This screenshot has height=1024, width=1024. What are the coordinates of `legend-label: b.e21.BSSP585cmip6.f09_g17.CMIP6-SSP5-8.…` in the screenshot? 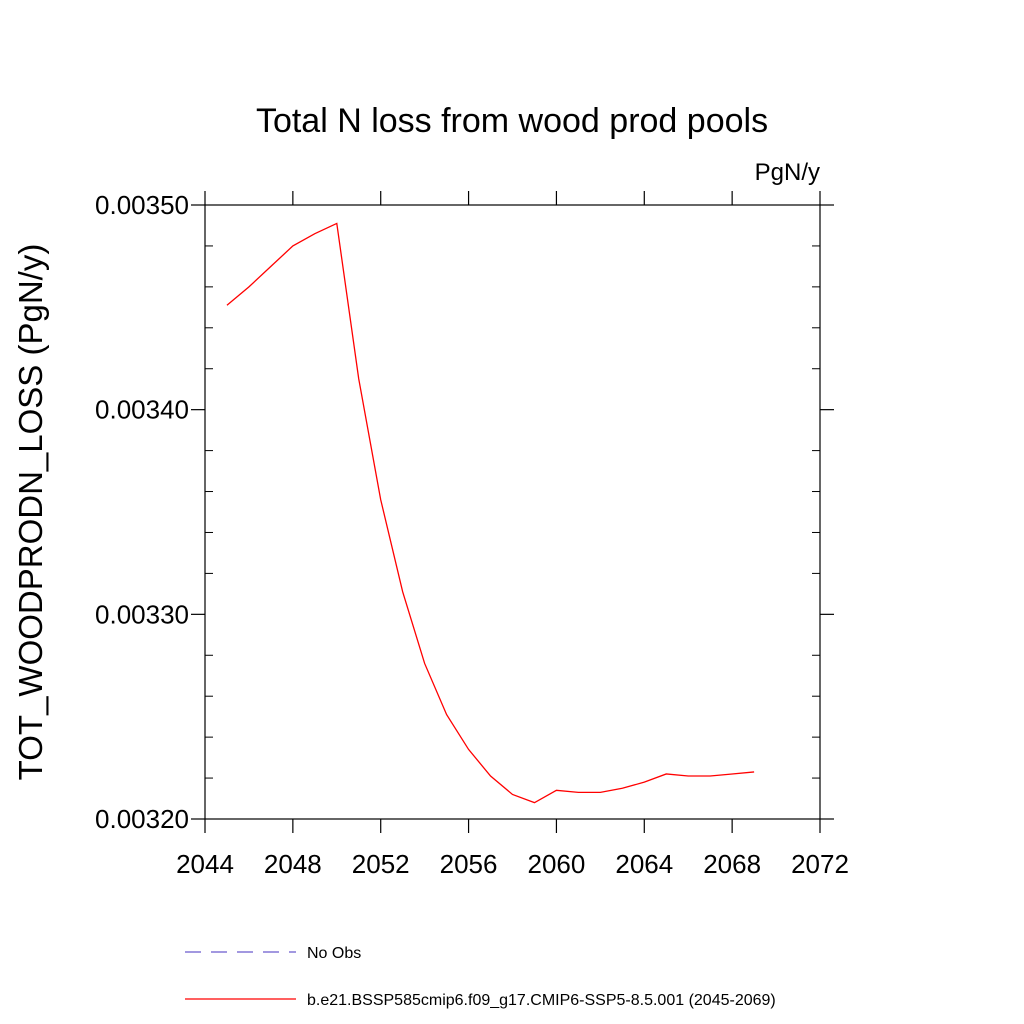 It's located at (541, 1000).